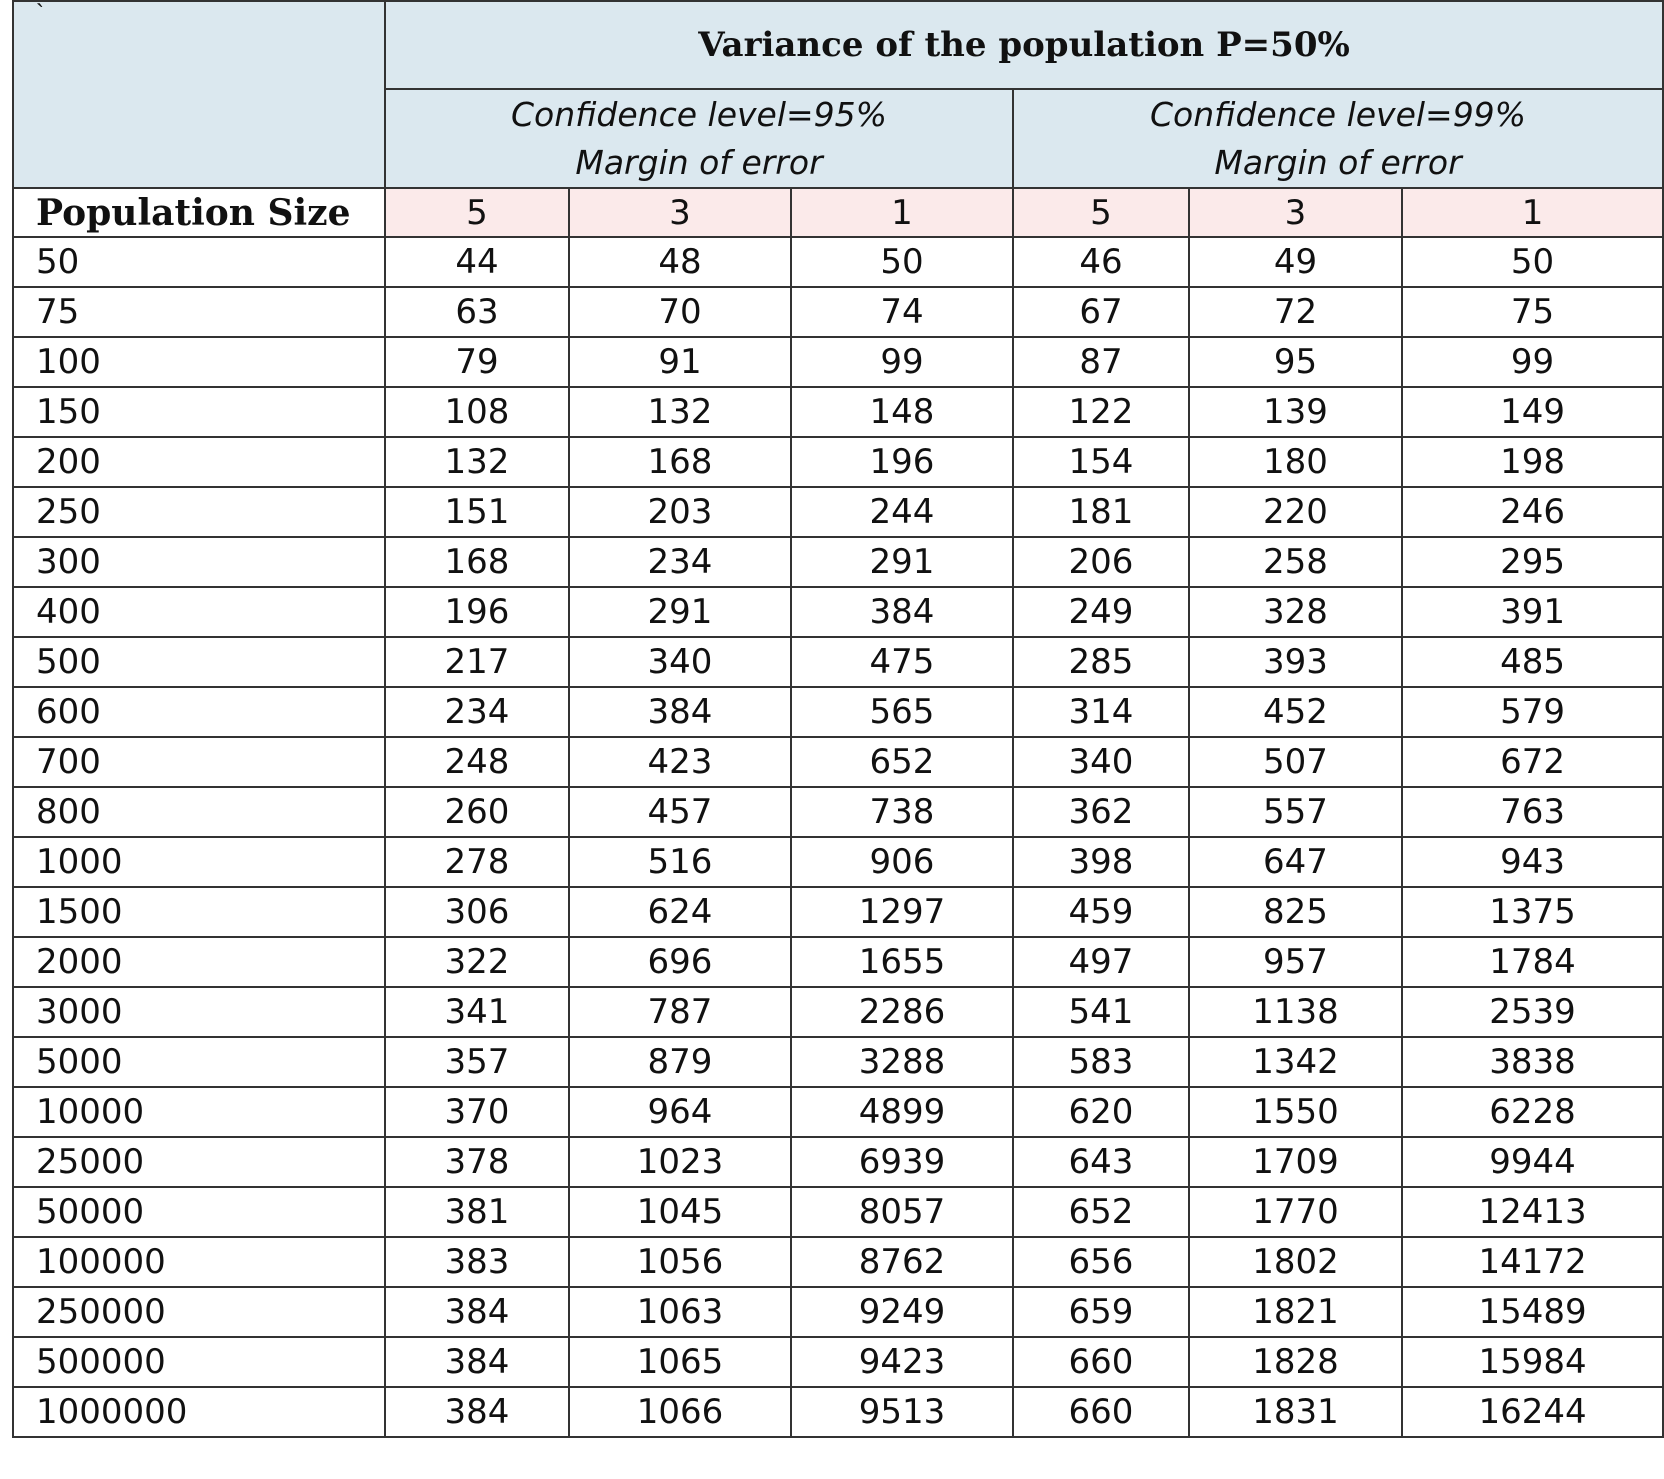 This screenshot has height=1479, width=1664. Describe the element at coordinates (1532, 312) in the screenshot. I see `sample-size-cell: 75` at that location.